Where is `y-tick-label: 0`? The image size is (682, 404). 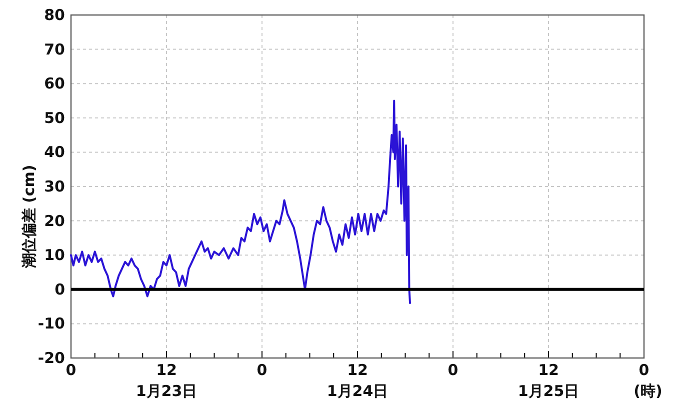 y-tick-label: 0 is located at coordinates (59, 289).